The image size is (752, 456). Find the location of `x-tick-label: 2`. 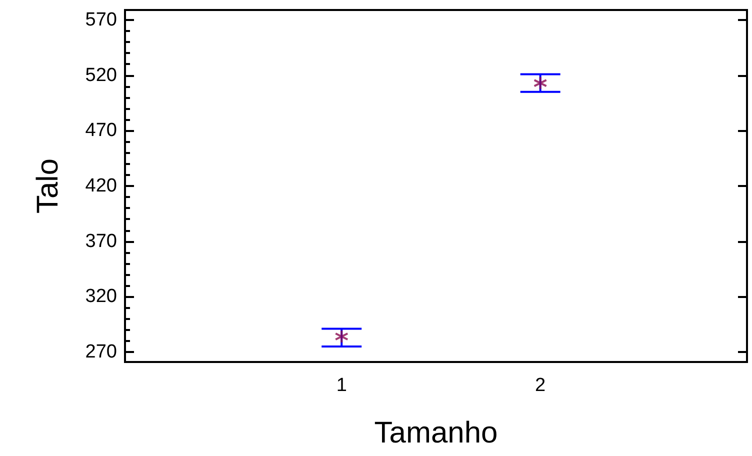

x-tick-label: 2 is located at coordinates (540, 385).